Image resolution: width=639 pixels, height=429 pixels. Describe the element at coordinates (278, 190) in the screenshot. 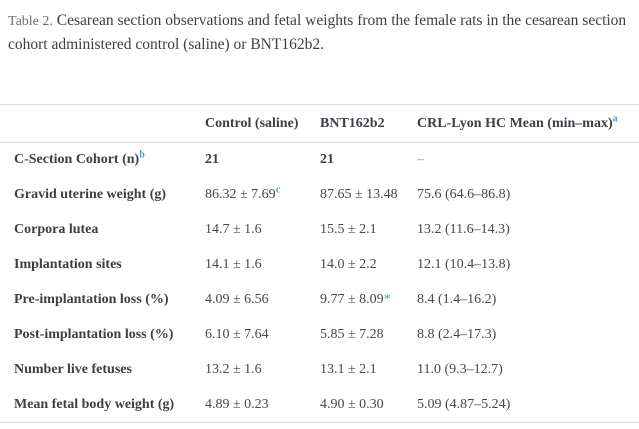

I see `footnote-marker-c: c` at that location.